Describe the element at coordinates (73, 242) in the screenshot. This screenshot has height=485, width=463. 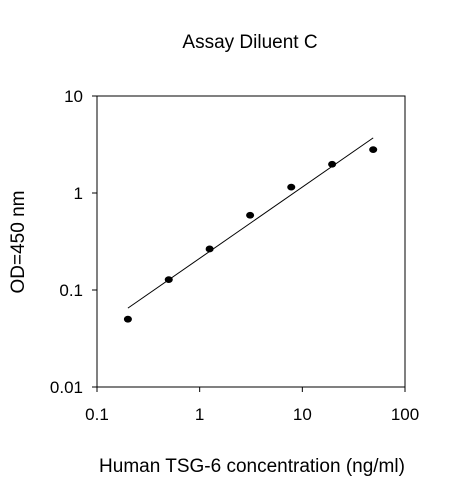
I see `y-axis: 0.01 0.1 1 10` at that location.